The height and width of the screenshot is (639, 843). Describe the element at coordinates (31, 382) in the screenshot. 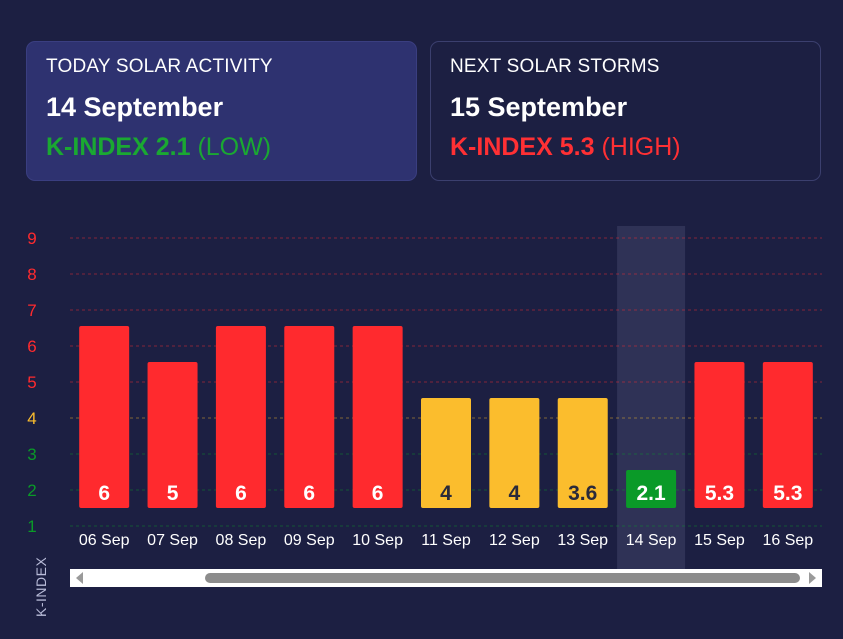

I see `y-tick-label: 5` at that location.